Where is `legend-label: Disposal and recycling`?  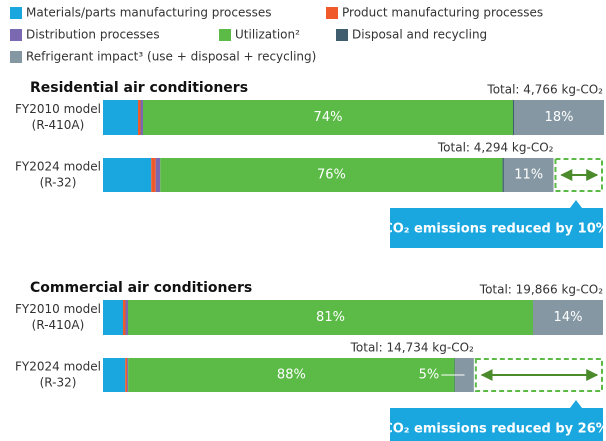
legend-label: Disposal and recycling is located at coordinates (419, 35).